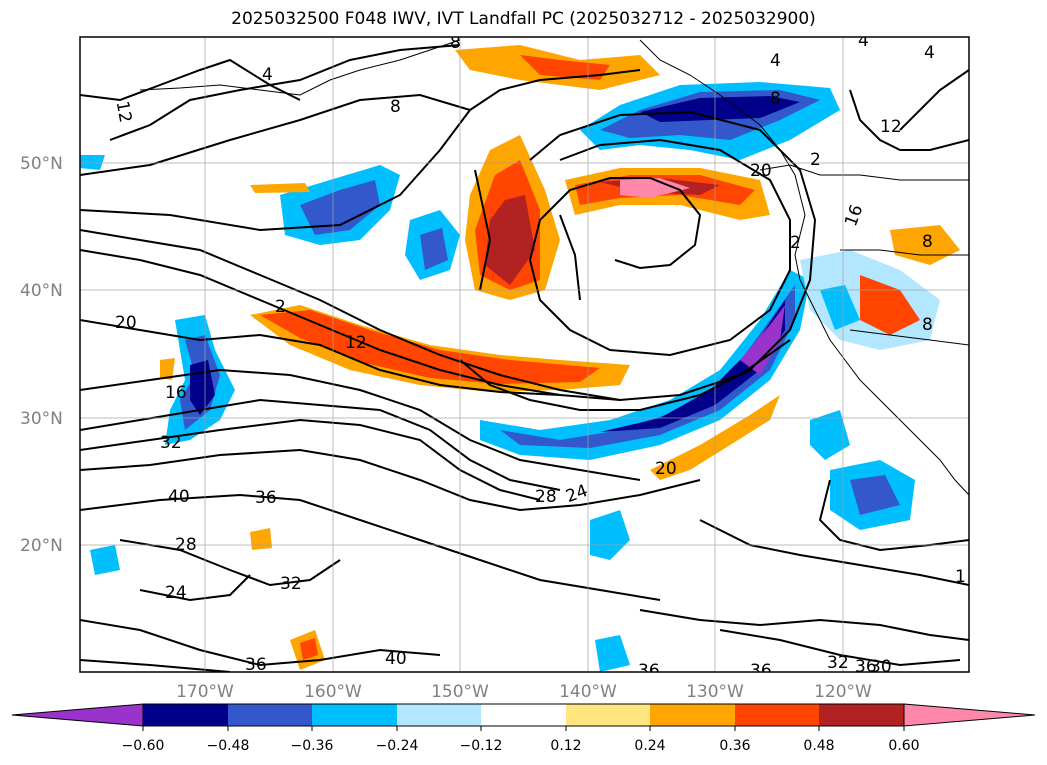  What do you see at coordinates (734, 746) in the screenshot?
I see `colorbar-tick-label: 0.36` at bounding box center [734, 746].